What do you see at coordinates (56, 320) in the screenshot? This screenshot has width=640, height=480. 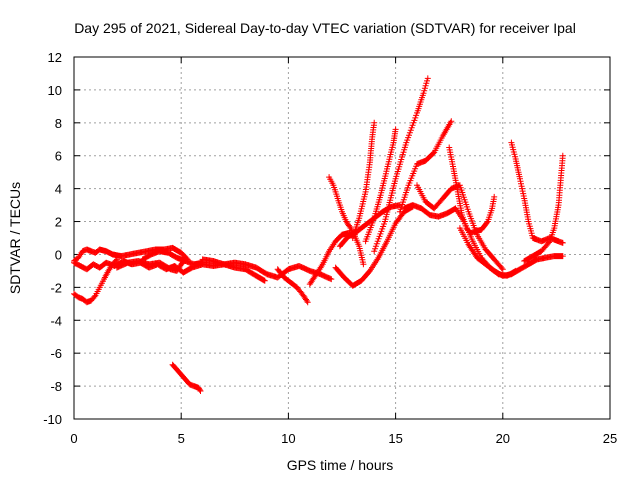 I see `y-tick-label: -4` at bounding box center [56, 320].